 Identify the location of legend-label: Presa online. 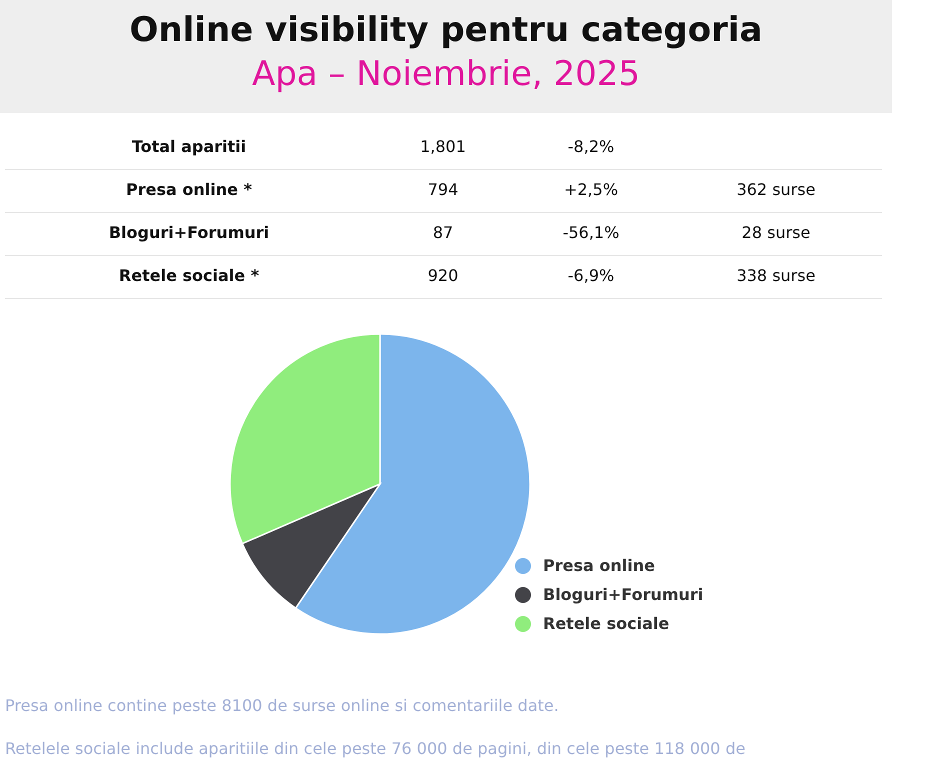
(599, 565).